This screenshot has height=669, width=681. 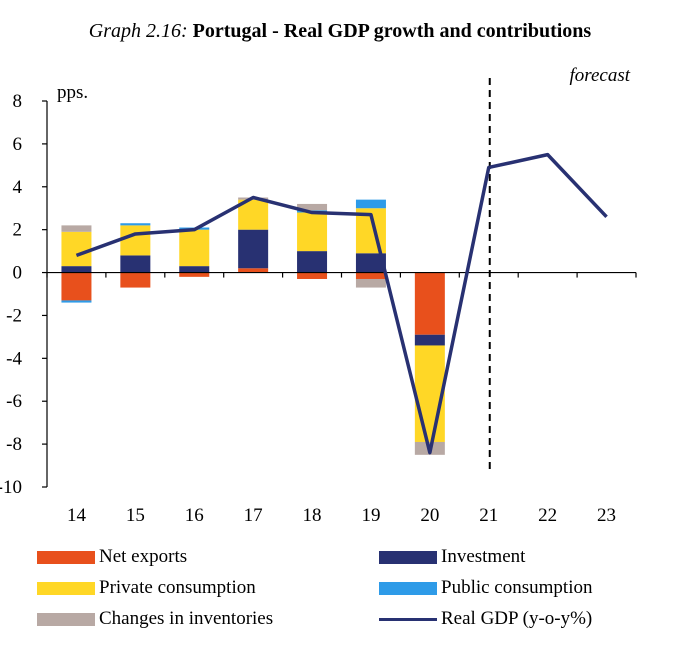 I want to click on legend-label-public-consumption: Public consumption, so click(x=517, y=587).